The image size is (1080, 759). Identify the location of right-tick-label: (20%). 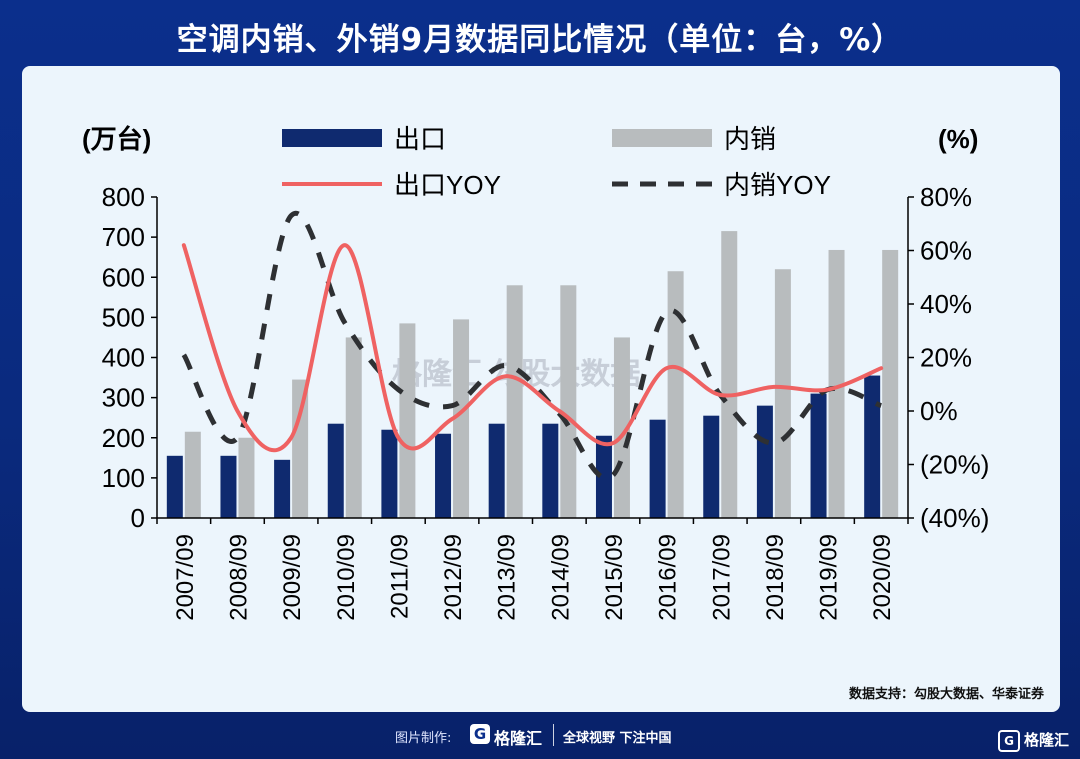
(954, 465).